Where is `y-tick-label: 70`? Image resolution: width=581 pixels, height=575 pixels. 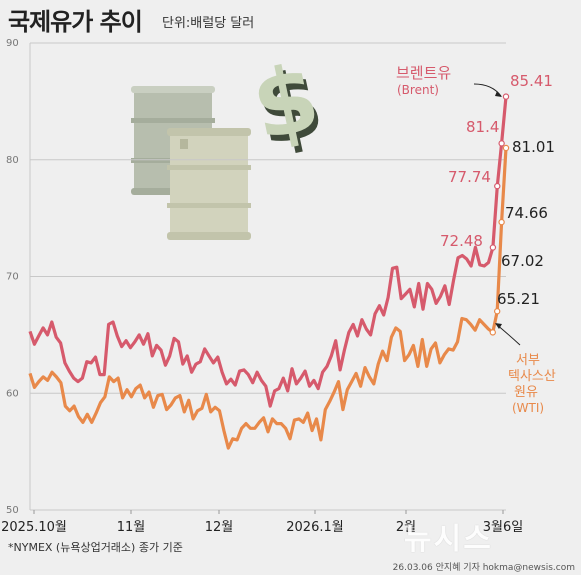
y-tick-label: 70 is located at coordinates (12, 277).